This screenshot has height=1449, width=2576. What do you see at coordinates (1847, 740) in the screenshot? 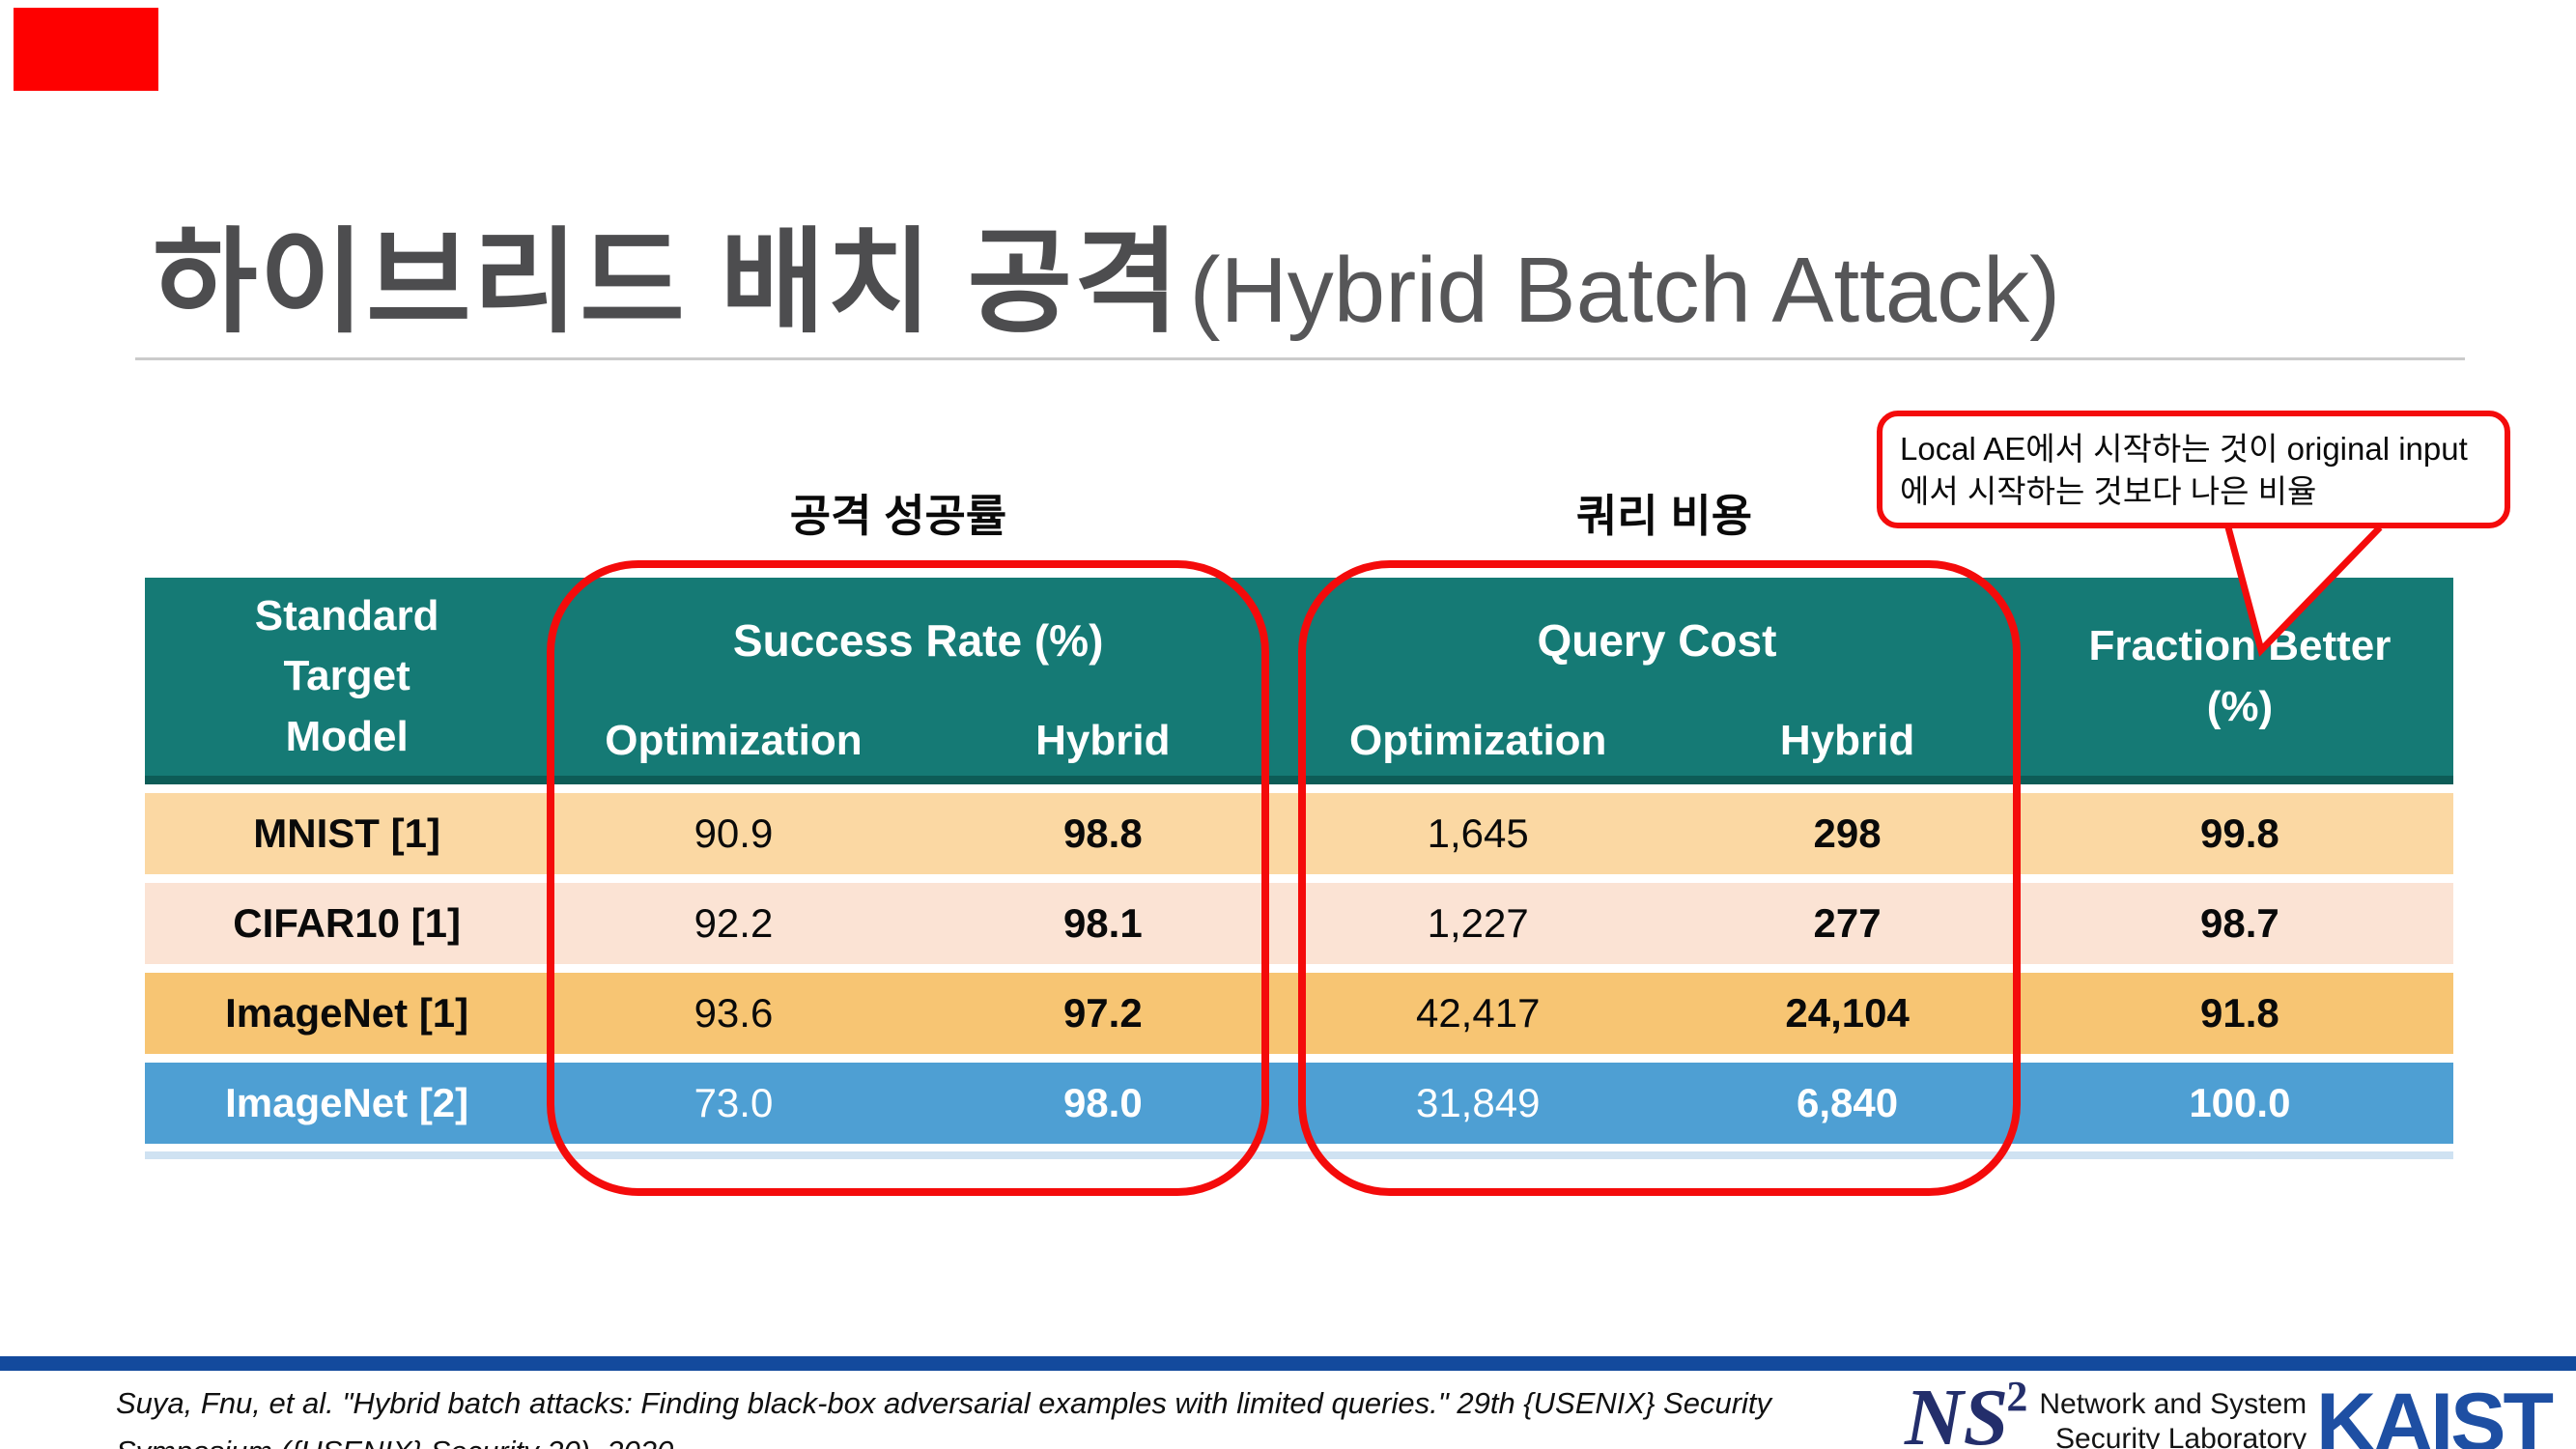
I see `header-qc-hybrid: Hybrid` at bounding box center [1847, 740].